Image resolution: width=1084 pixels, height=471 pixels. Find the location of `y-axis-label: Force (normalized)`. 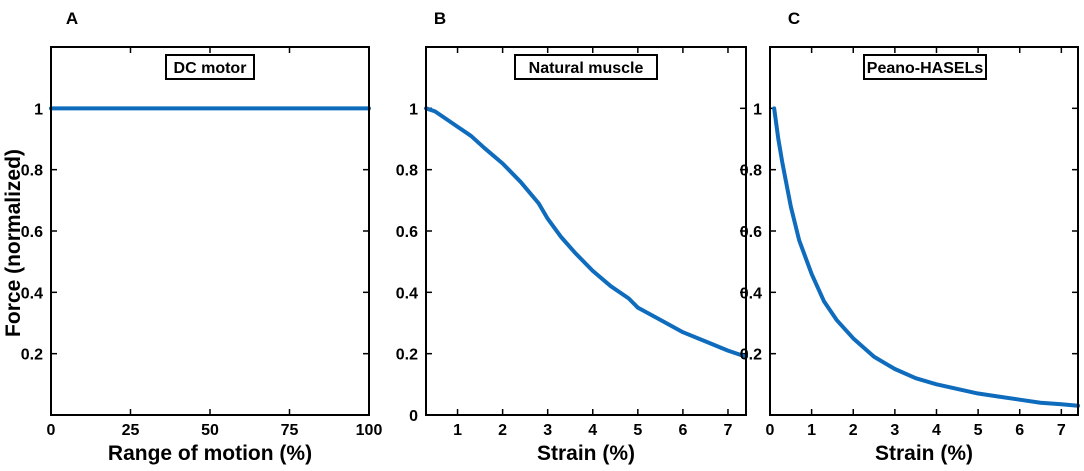

y-axis-label: Force (normalized) is located at coordinates (13, 243).